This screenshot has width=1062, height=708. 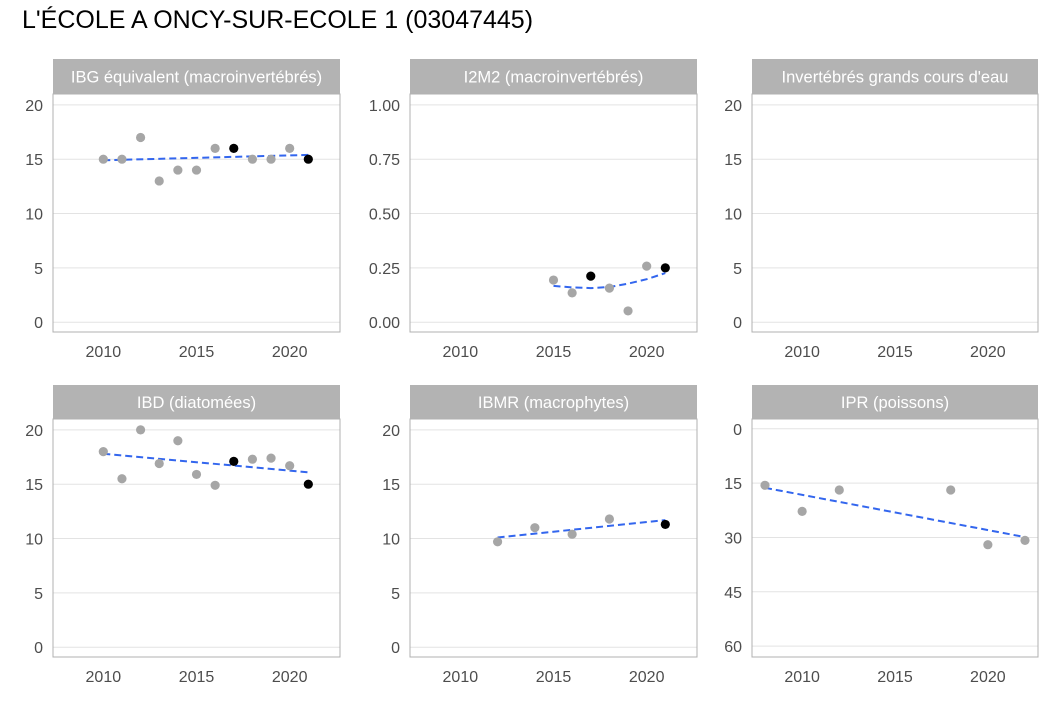 I want to click on facet-title: IBMR (macrophytes), so click(x=553, y=403).